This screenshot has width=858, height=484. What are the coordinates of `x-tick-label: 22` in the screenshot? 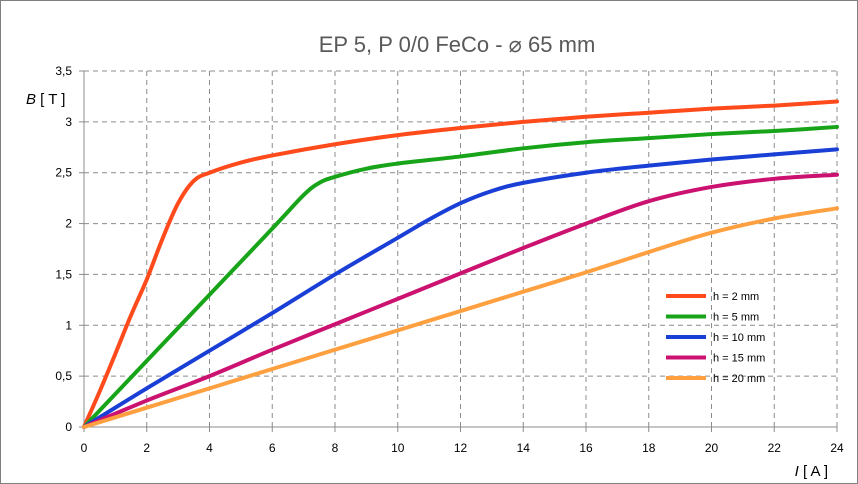 It's located at (775, 448).